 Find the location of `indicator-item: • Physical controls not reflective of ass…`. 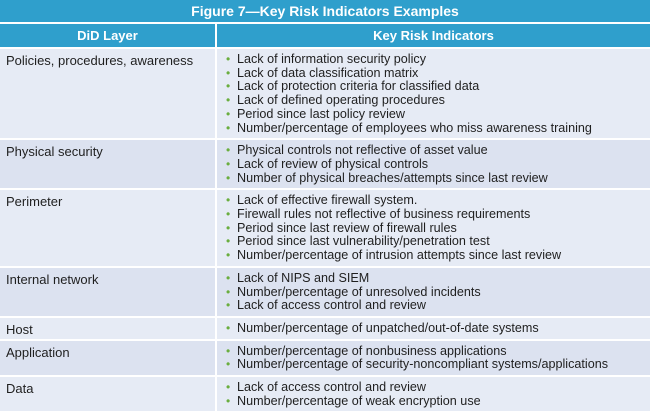

indicator-item: • Physical controls not reflective of ass… is located at coordinates (437, 150).